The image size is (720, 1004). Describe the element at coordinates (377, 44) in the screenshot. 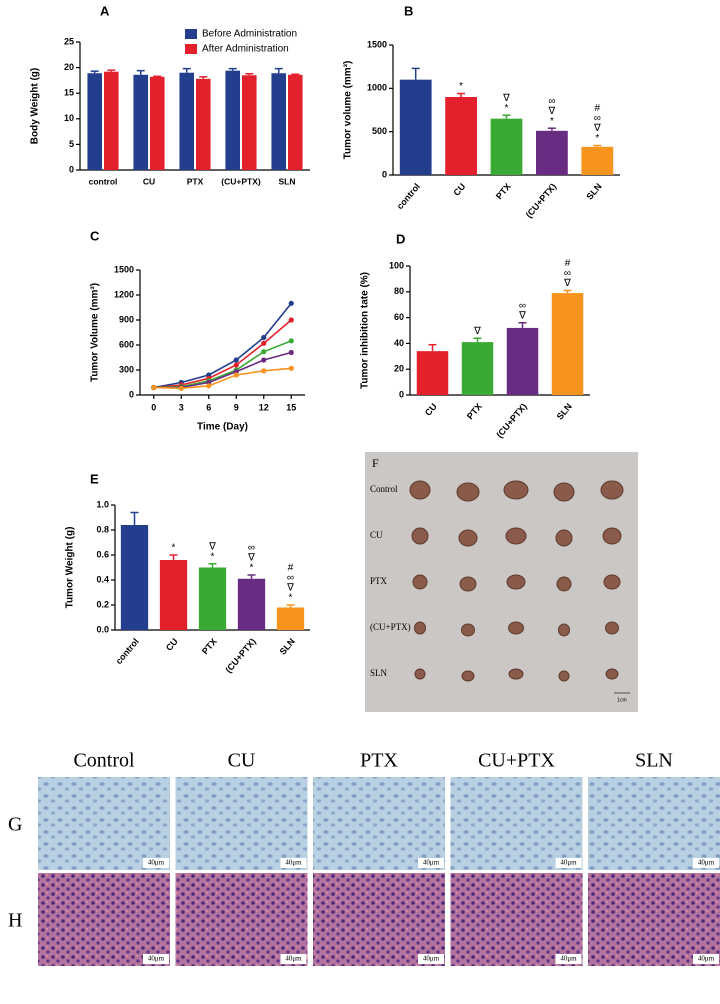

I see `y-tick-label: 1500` at that location.